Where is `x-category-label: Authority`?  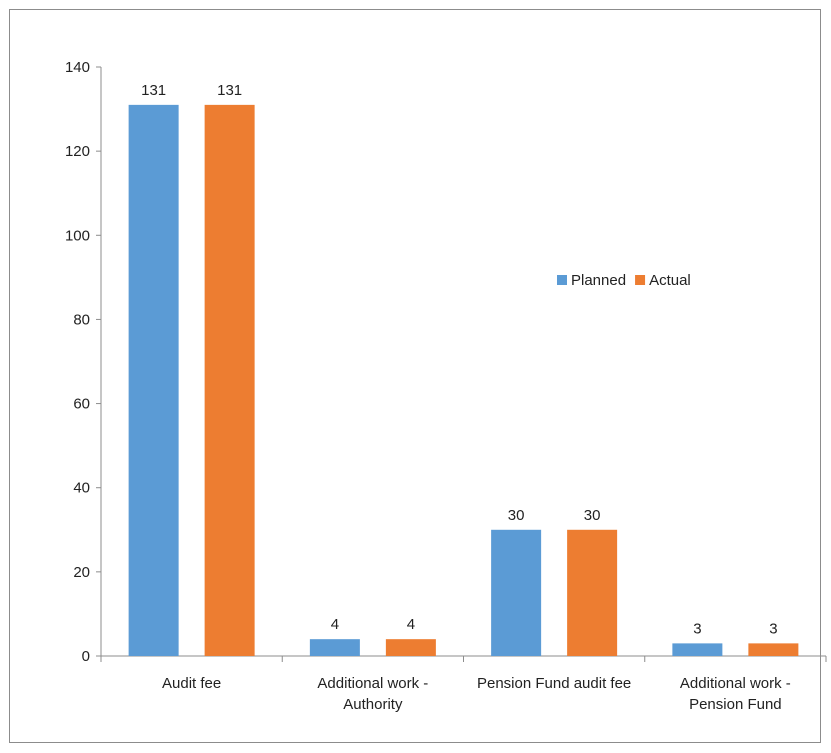
x-category-label: Authority is located at coordinates (373, 704).